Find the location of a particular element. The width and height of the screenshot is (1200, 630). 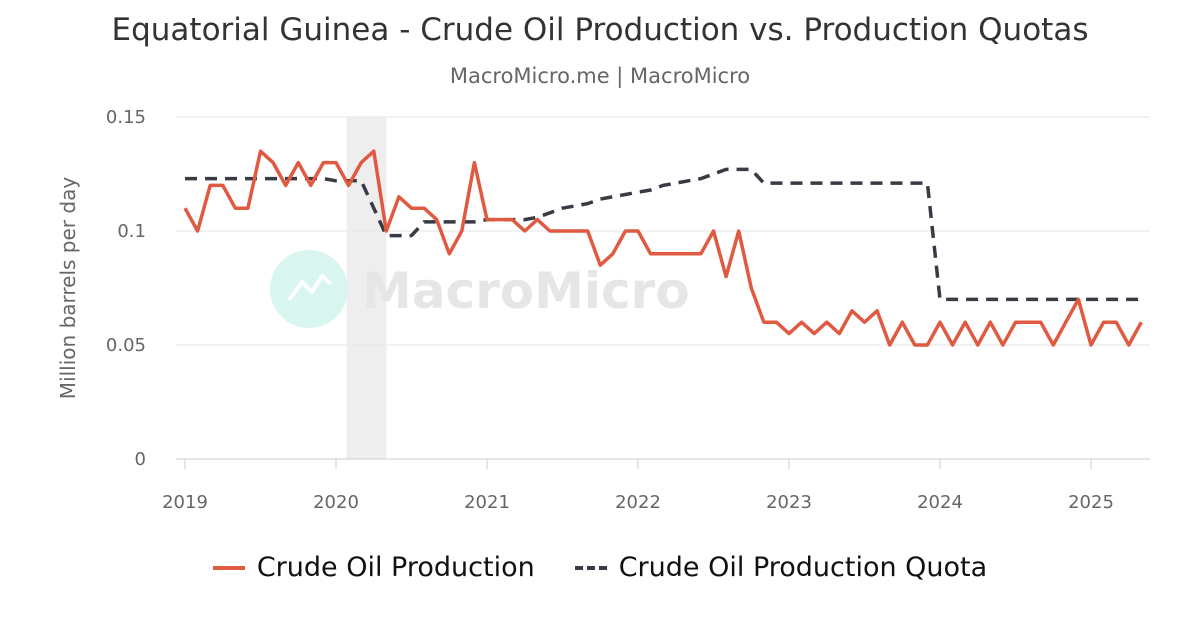

legend-swatch-production is located at coordinates (228, 567).